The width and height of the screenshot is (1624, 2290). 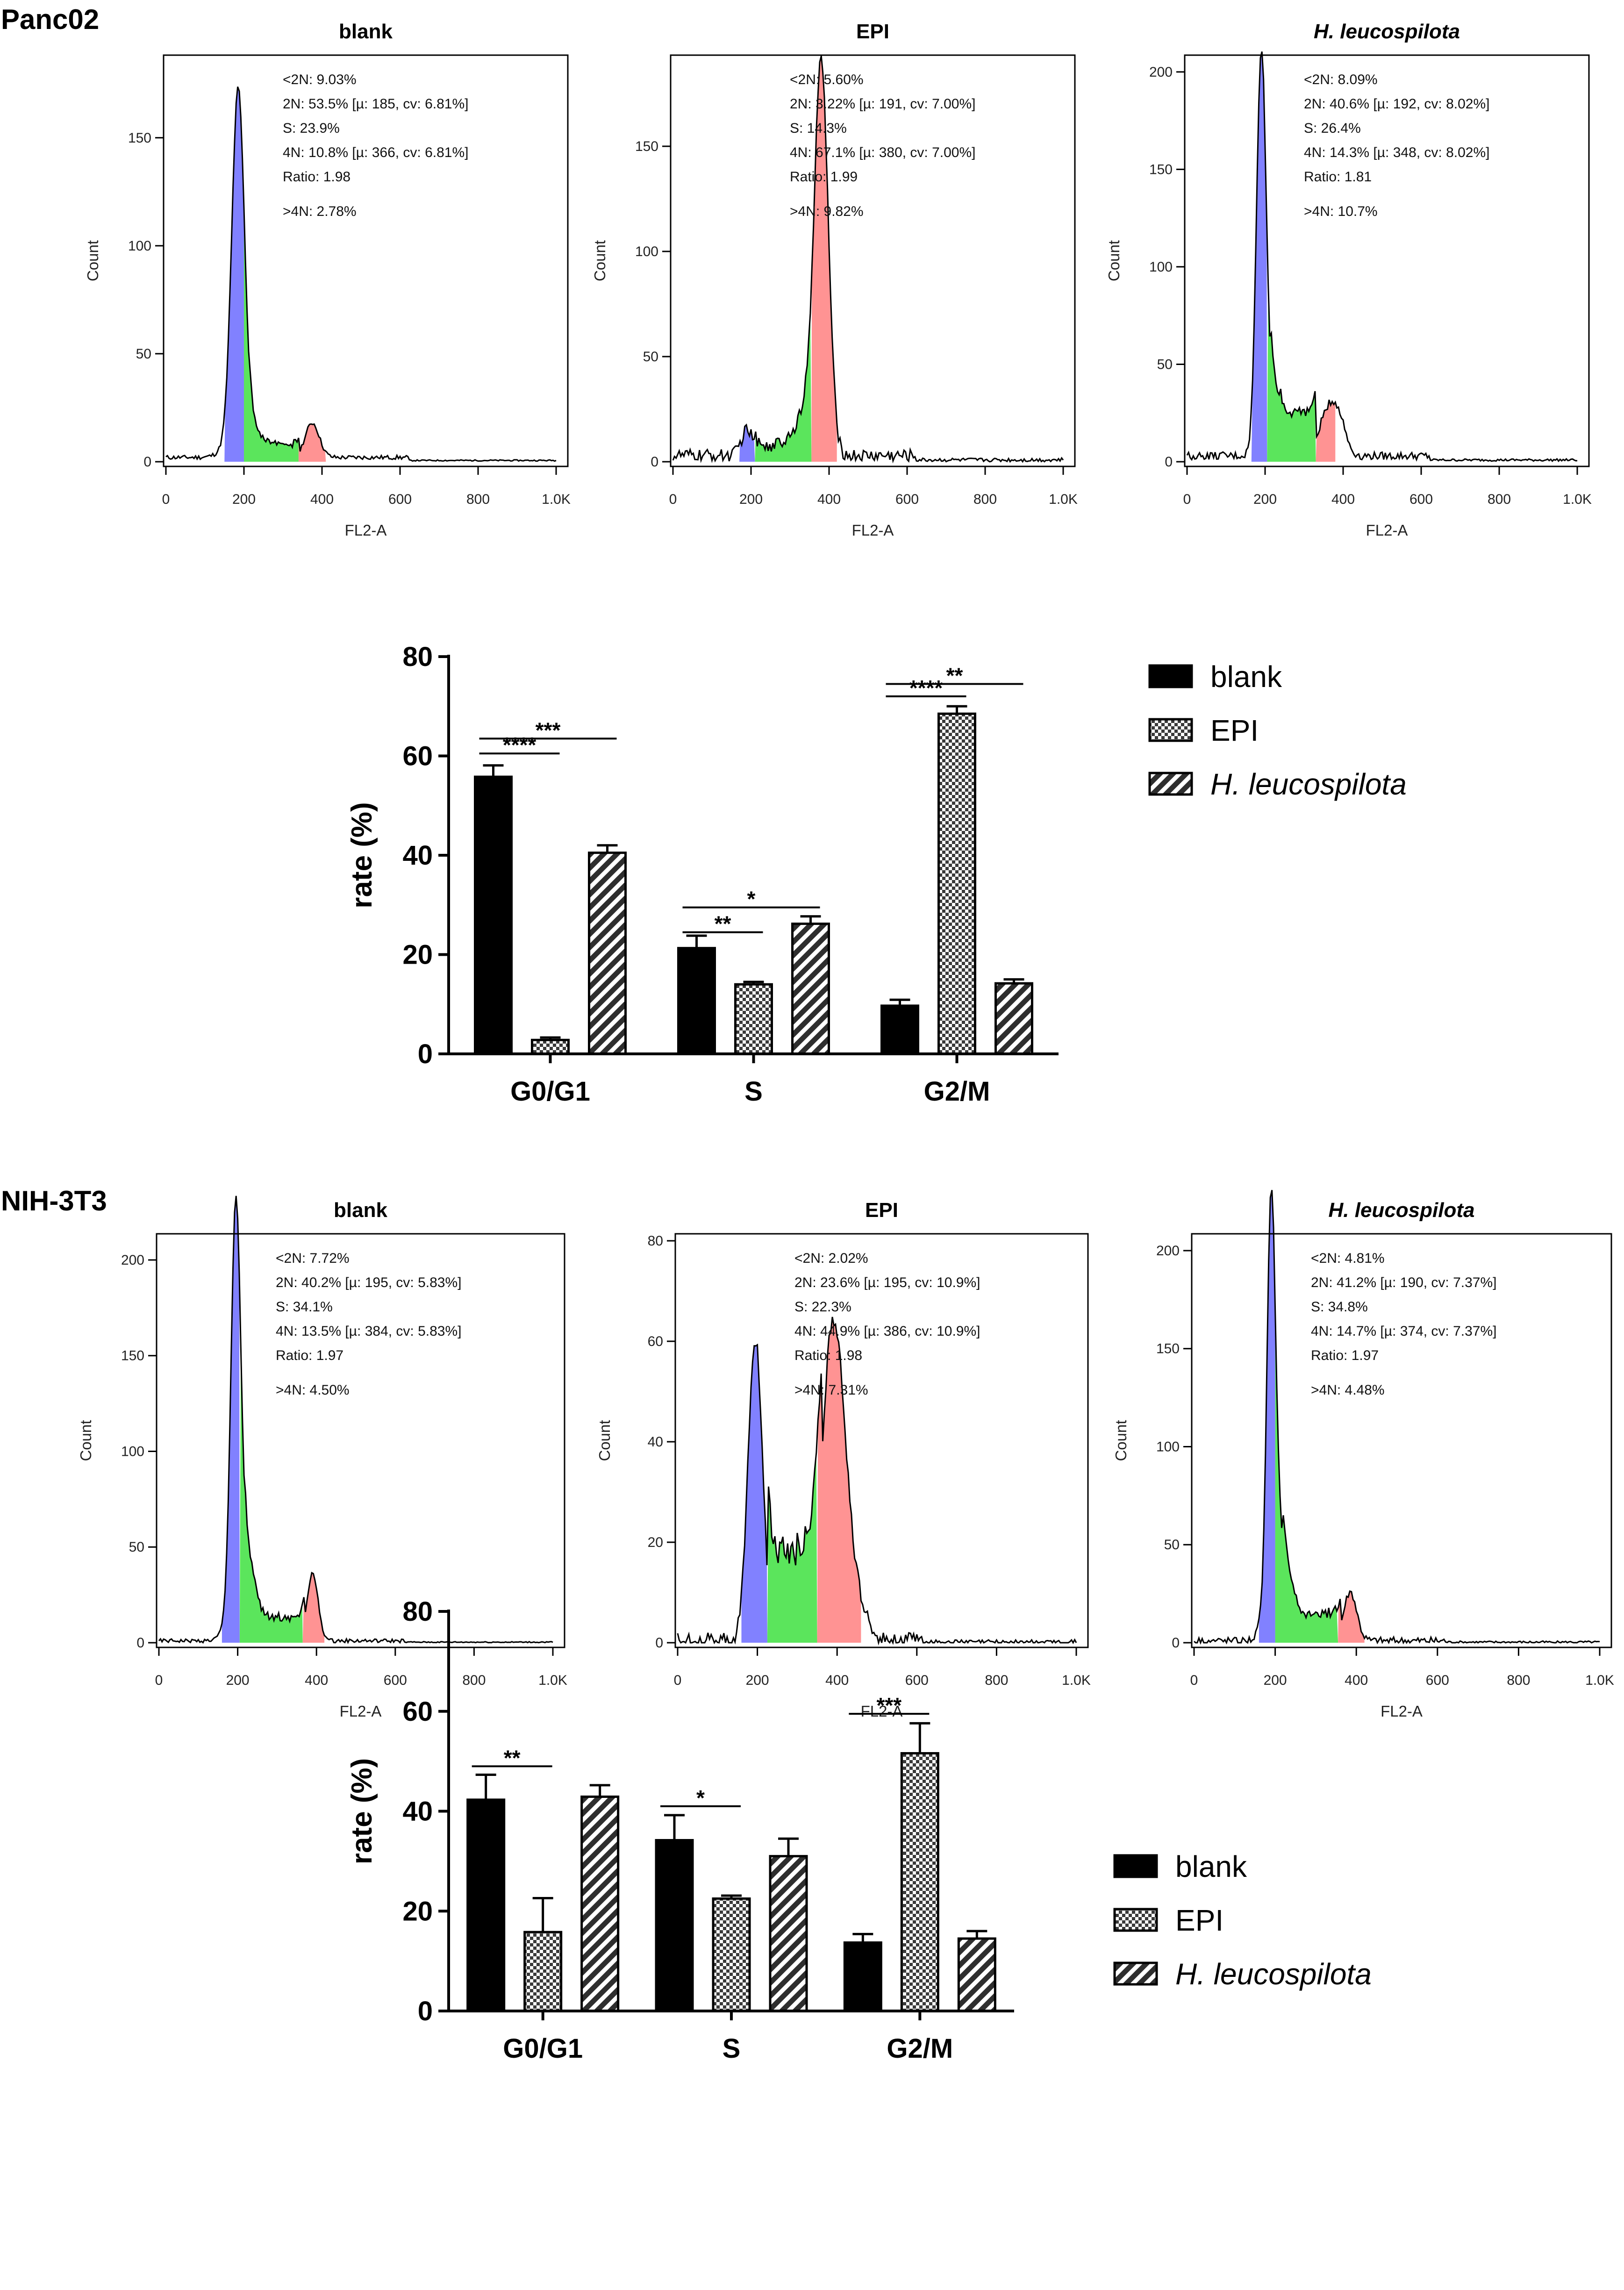 What do you see at coordinates (1404, 1282) in the screenshot?
I see `stats-line: 2N: 41.2% [µ: 190, cv: 7.37%]` at bounding box center [1404, 1282].